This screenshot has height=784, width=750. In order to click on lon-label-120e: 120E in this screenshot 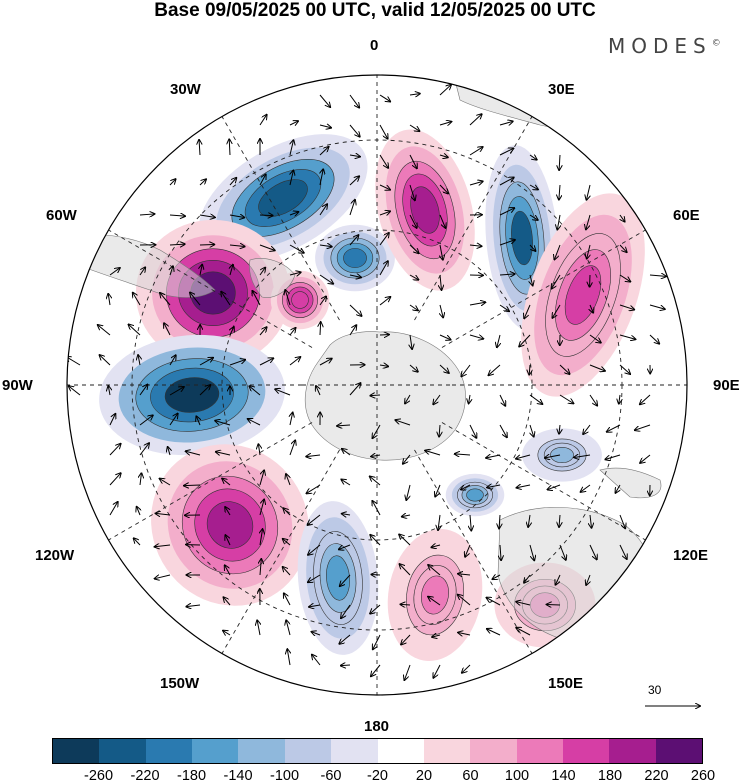, I will do `click(690, 556)`.